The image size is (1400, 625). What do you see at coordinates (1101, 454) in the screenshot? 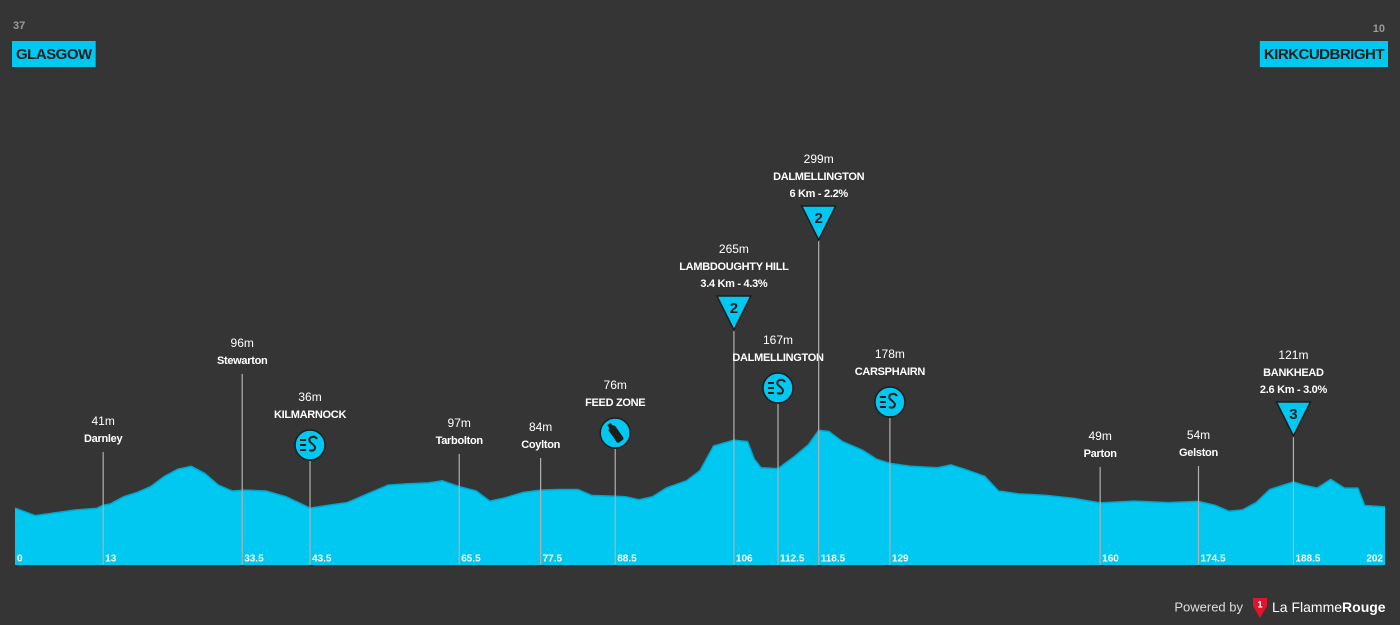
I see `waypoint-name: Parton` at bounding box center [1101, 454].